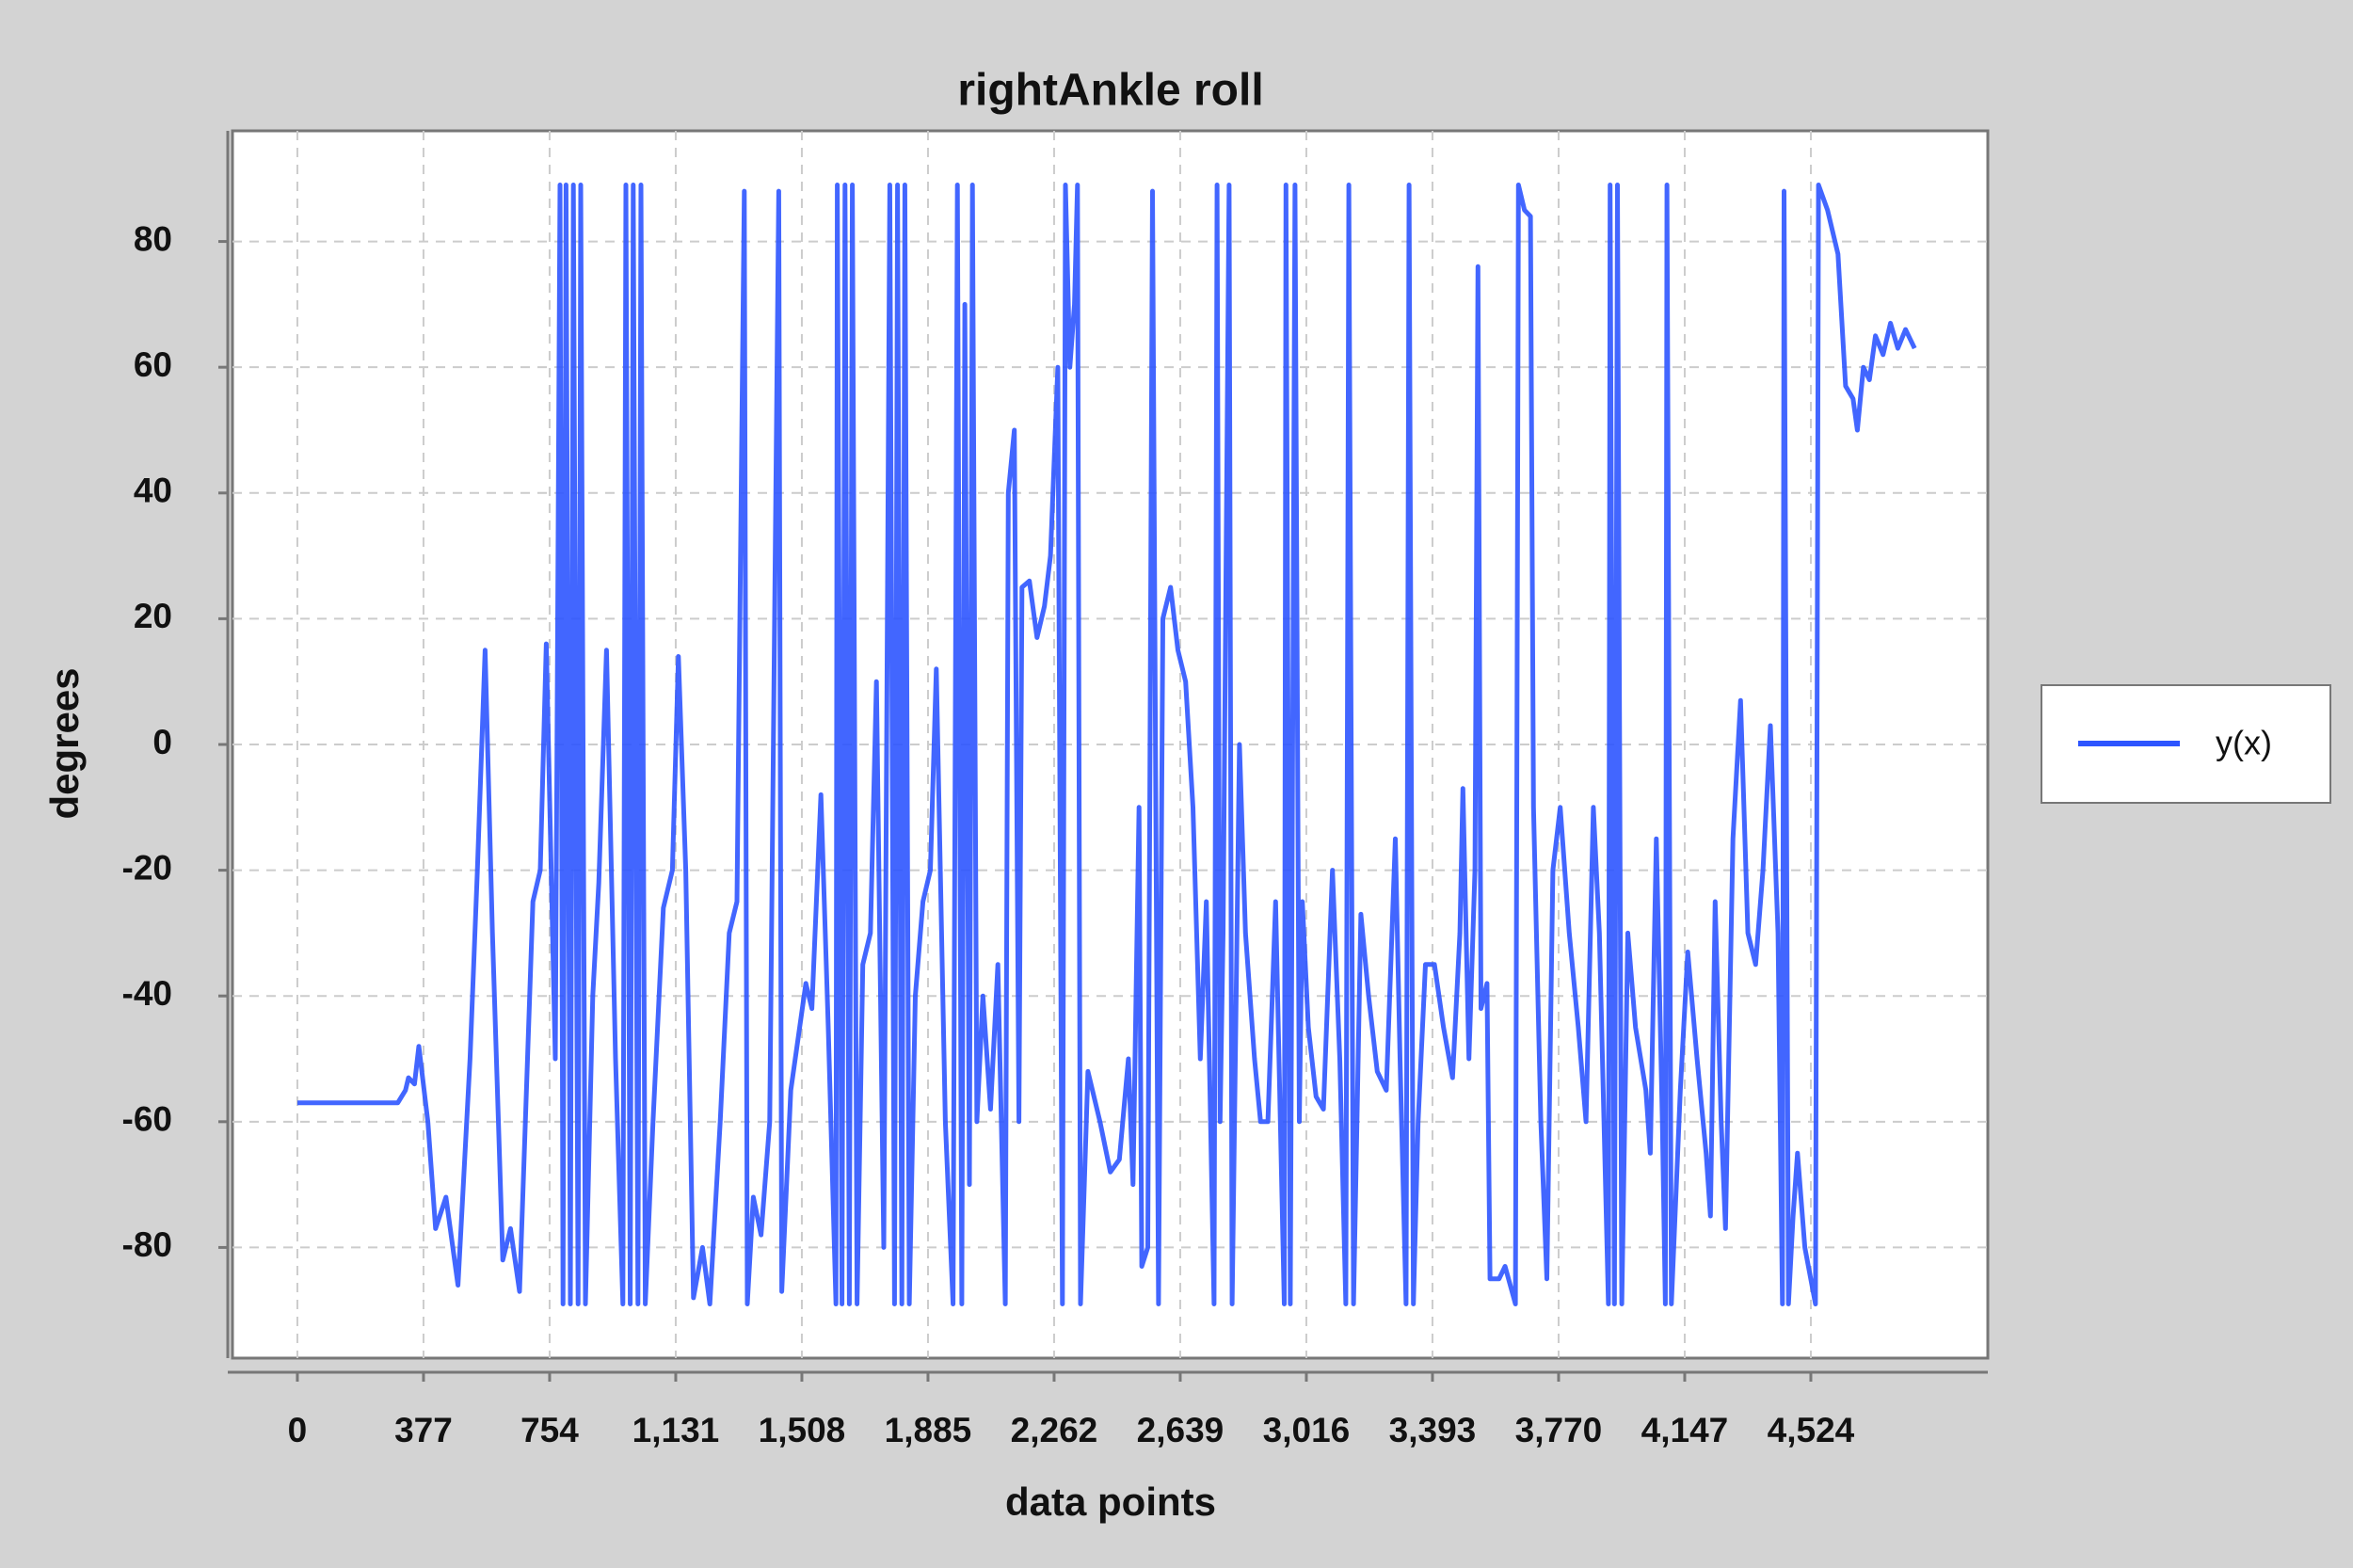  I want to click on x-tick-label: 1,885, so click(929, 1430).